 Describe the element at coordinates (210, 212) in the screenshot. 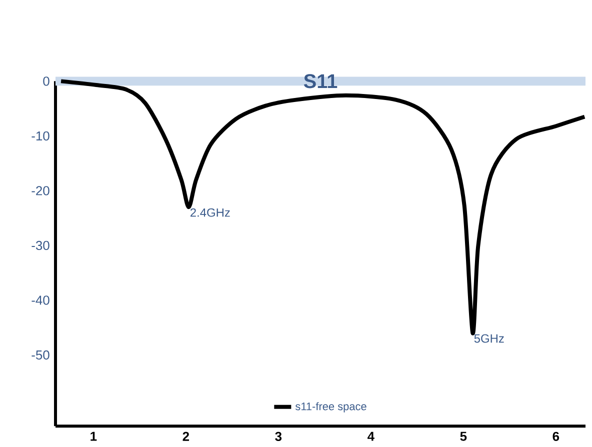

I see `annotation: 2.4GHz` at that location.